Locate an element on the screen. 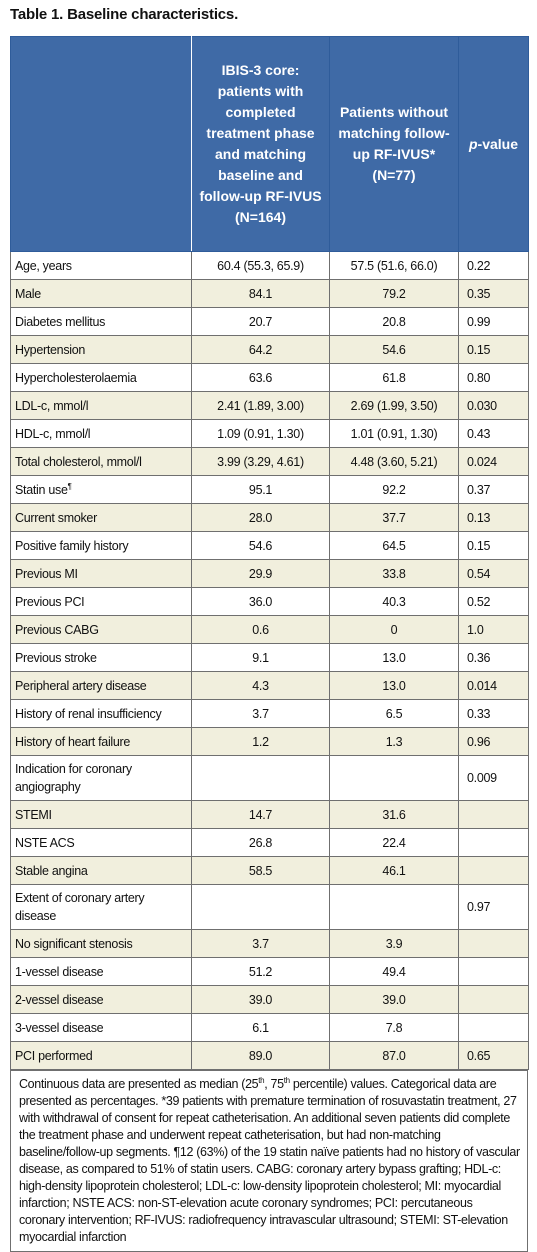 This screenshot has width=537, height=1252. value-p: 0.024 is located at coordinates (493, 461).